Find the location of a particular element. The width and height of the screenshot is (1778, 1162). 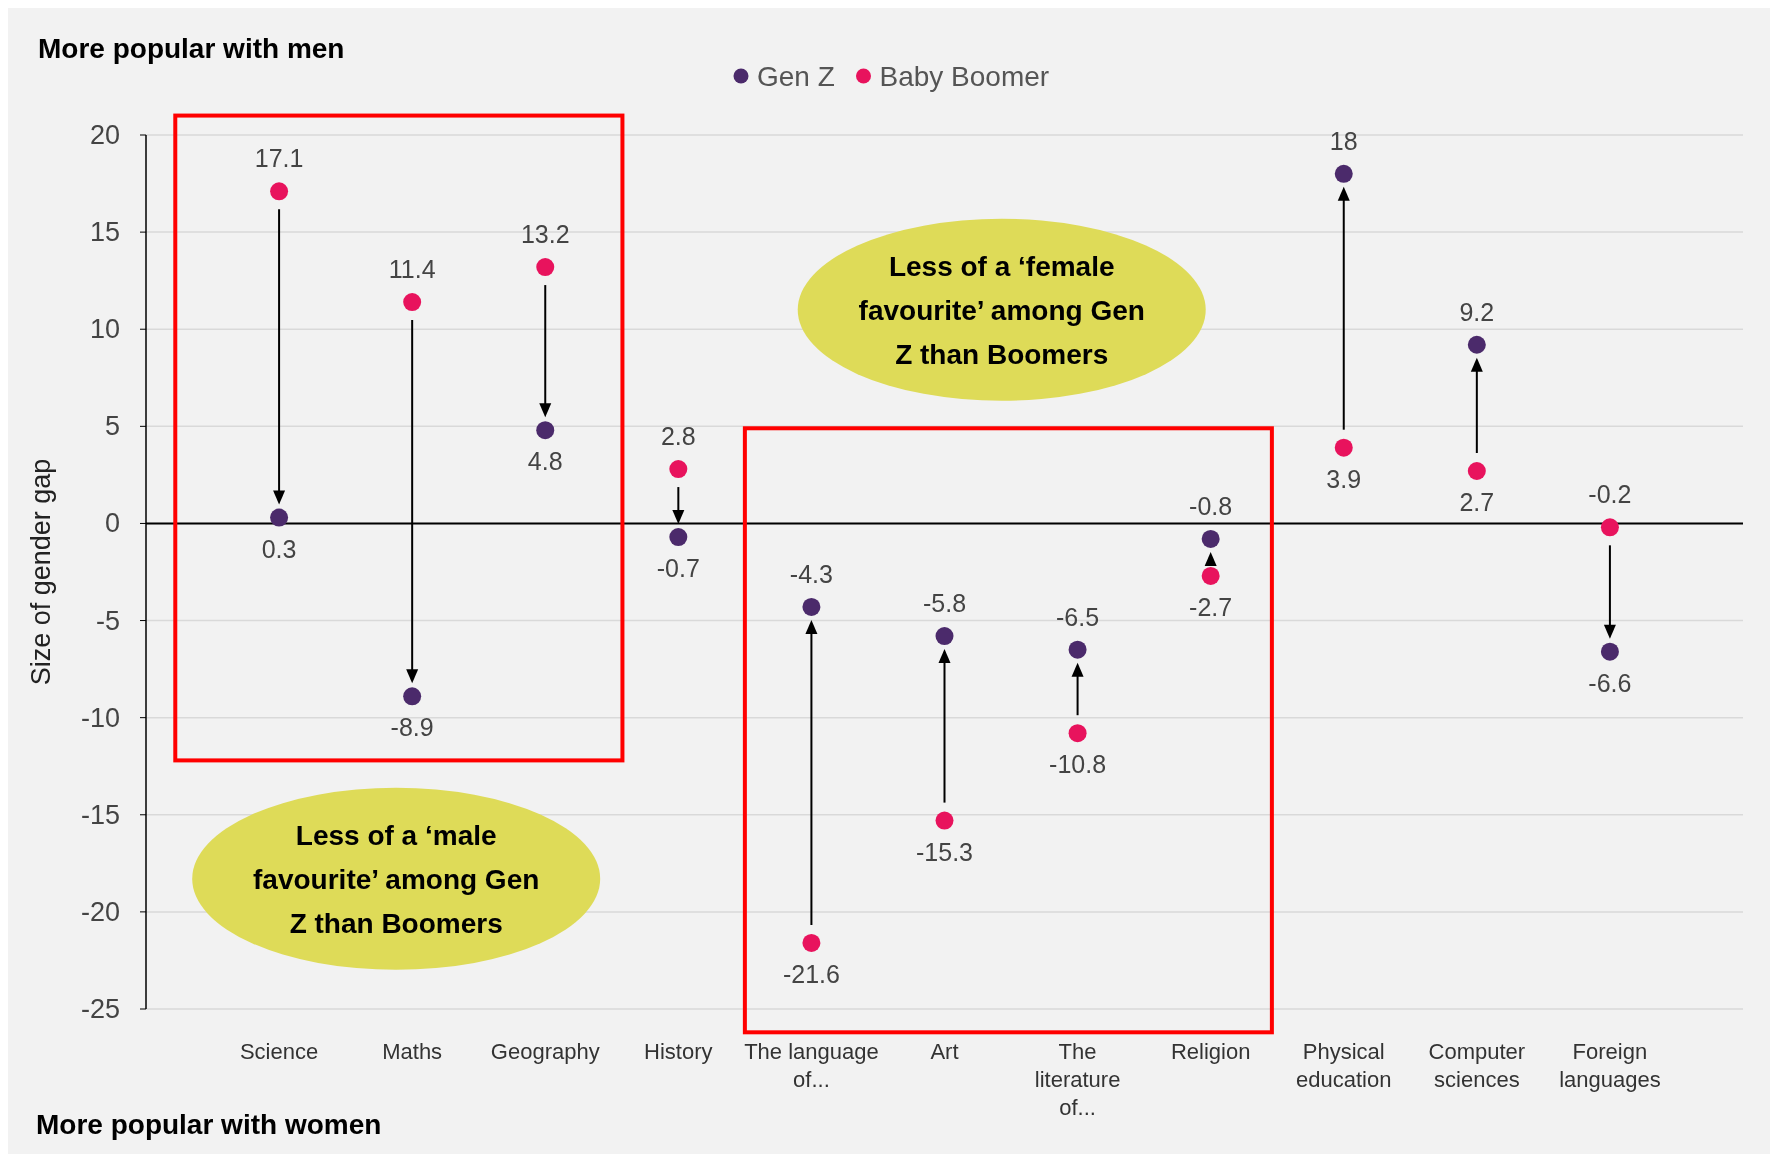

data-label: 3.9 is located at coordinates (1344, 478).